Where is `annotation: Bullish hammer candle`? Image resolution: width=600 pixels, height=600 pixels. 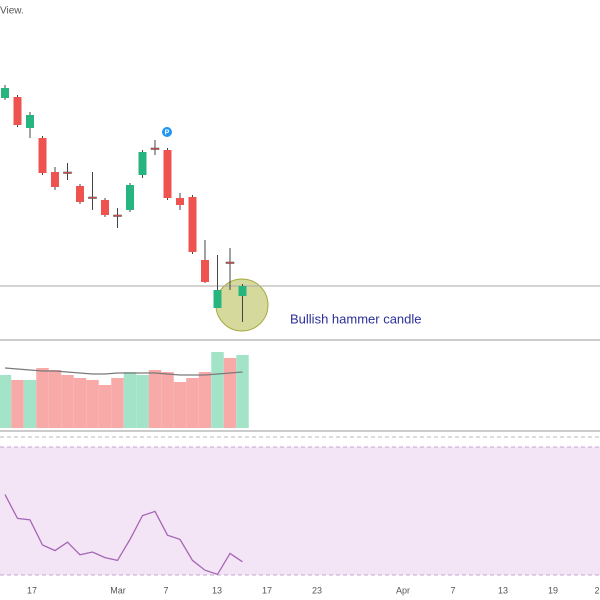
annotation: Bullish hammer candle is located at coordinates (356, 318).